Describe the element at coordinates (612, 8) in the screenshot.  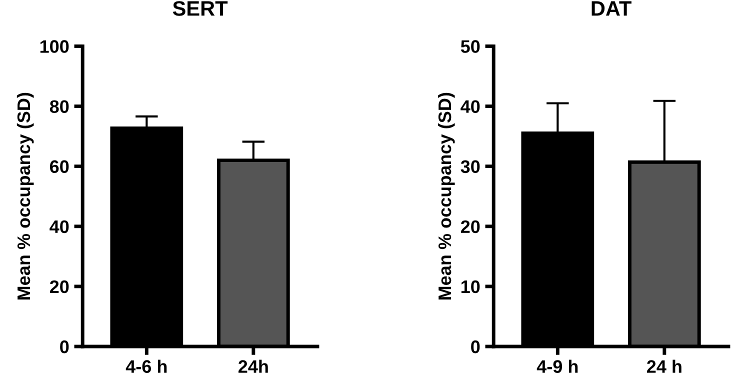
I see `chart-title: DAT` at that location.